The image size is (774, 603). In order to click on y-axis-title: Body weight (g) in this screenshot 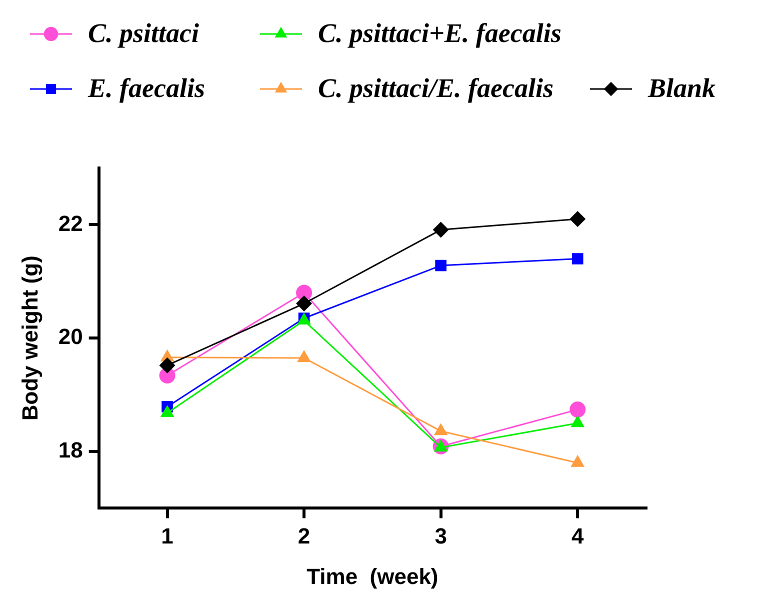, I will do `click(29, 338)`.